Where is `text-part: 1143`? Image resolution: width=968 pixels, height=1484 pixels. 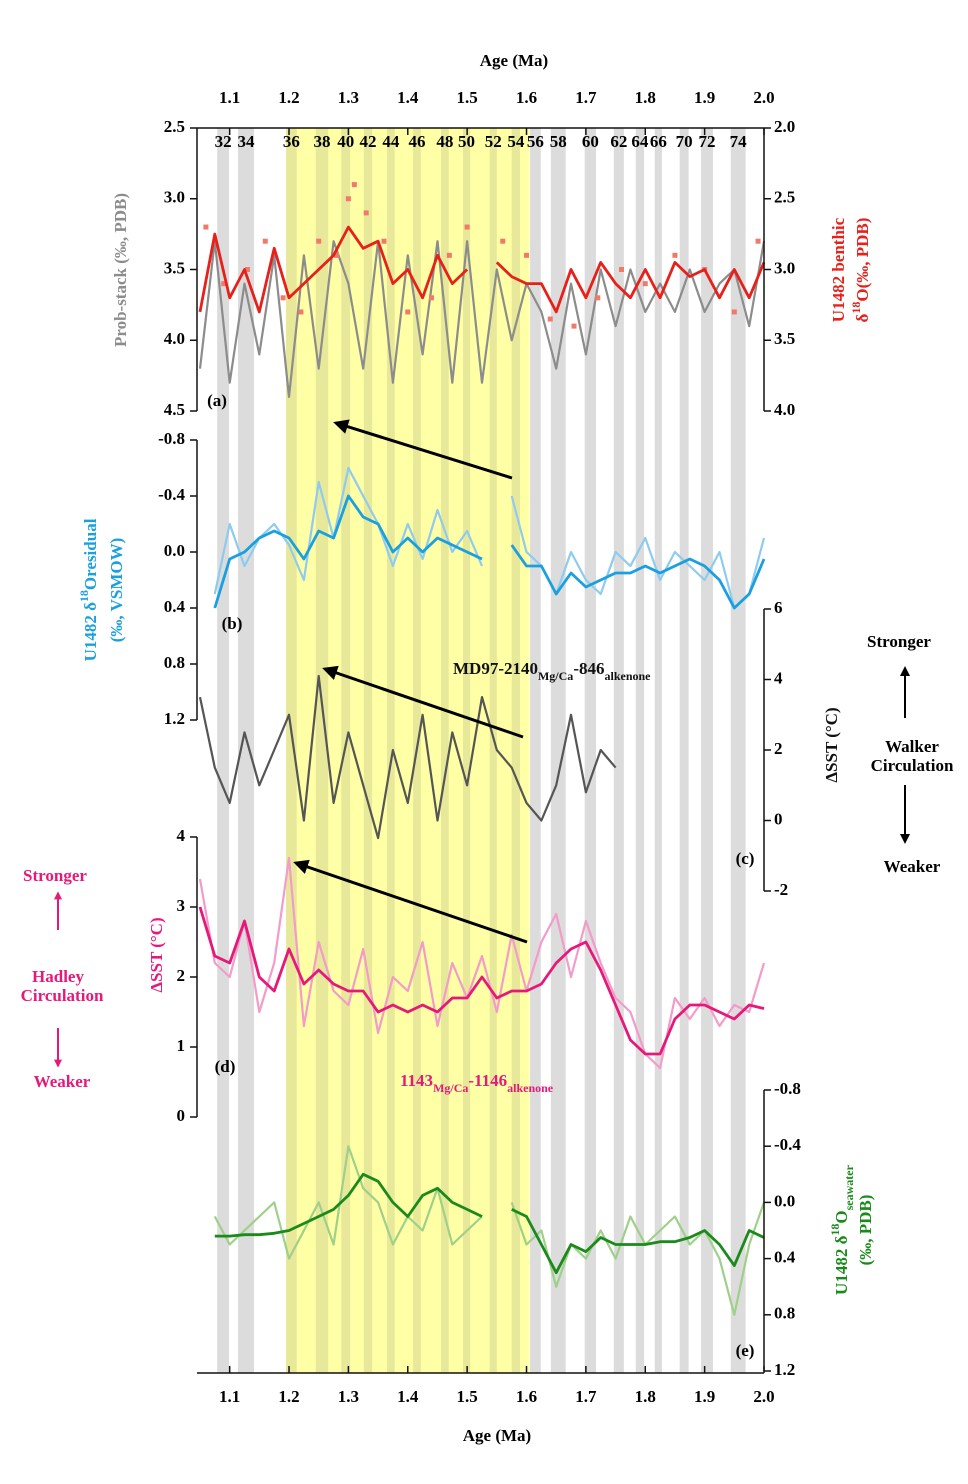 text-part: 1143 is located at coordinates (416, 1080).